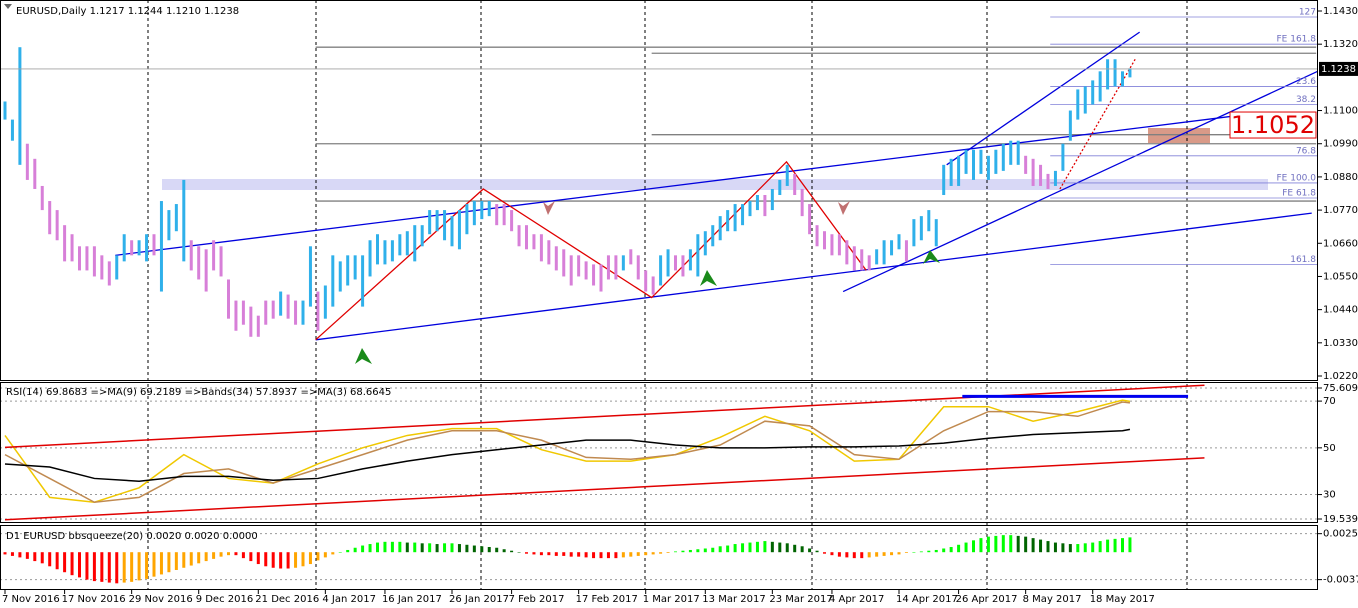 This screenshot has height=608, width=1358. What do you see at coordinates (1340, 534) in the screenshot?
I see `y-tick-label: 0.0025` at bounding box center [1340, 534].